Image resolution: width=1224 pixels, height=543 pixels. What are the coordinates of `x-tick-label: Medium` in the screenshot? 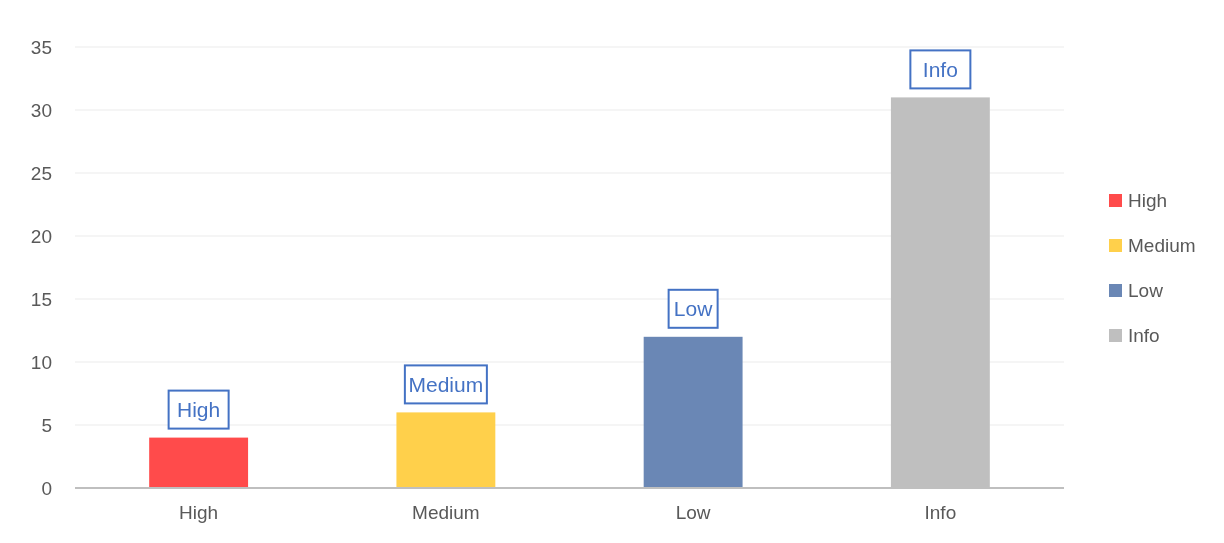 It's located at (446, 512).